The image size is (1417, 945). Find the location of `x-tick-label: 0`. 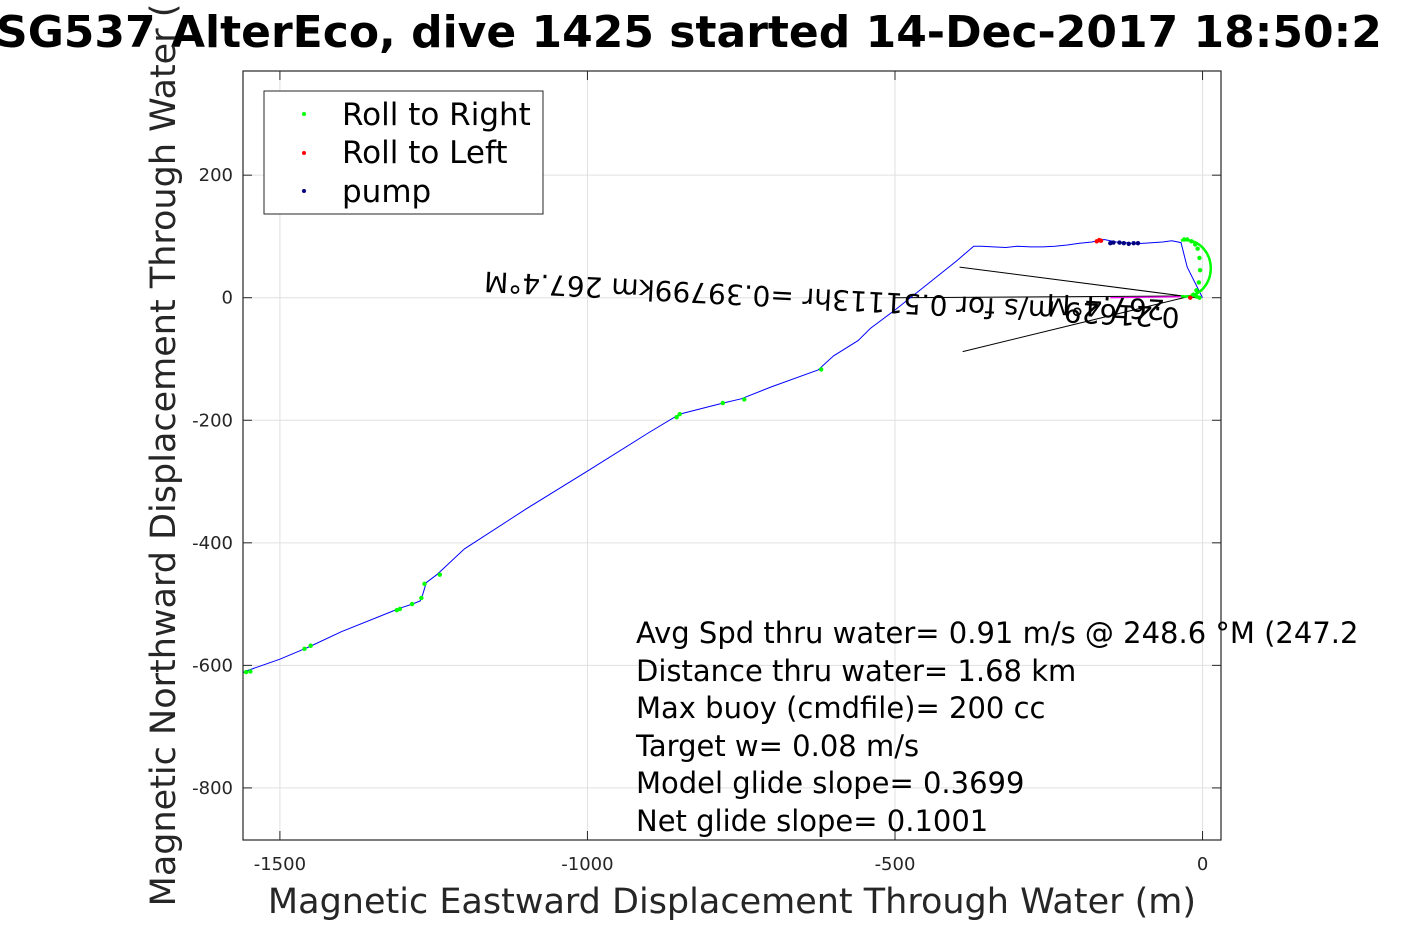

x-tick-label: 0 is located at coordinates (1202, 864).